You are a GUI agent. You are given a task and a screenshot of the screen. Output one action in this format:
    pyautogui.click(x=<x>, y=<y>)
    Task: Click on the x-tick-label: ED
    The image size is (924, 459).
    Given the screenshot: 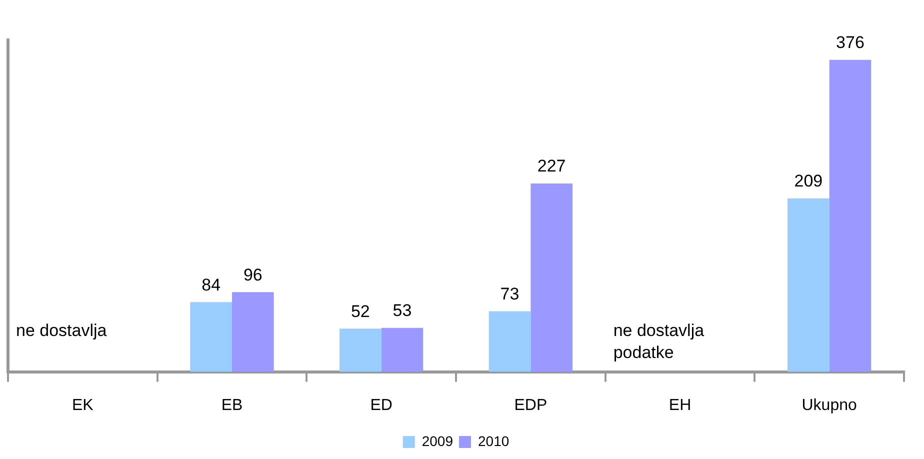 What is the action you would take?
    pyautogui.click(x=381, y=405)
    